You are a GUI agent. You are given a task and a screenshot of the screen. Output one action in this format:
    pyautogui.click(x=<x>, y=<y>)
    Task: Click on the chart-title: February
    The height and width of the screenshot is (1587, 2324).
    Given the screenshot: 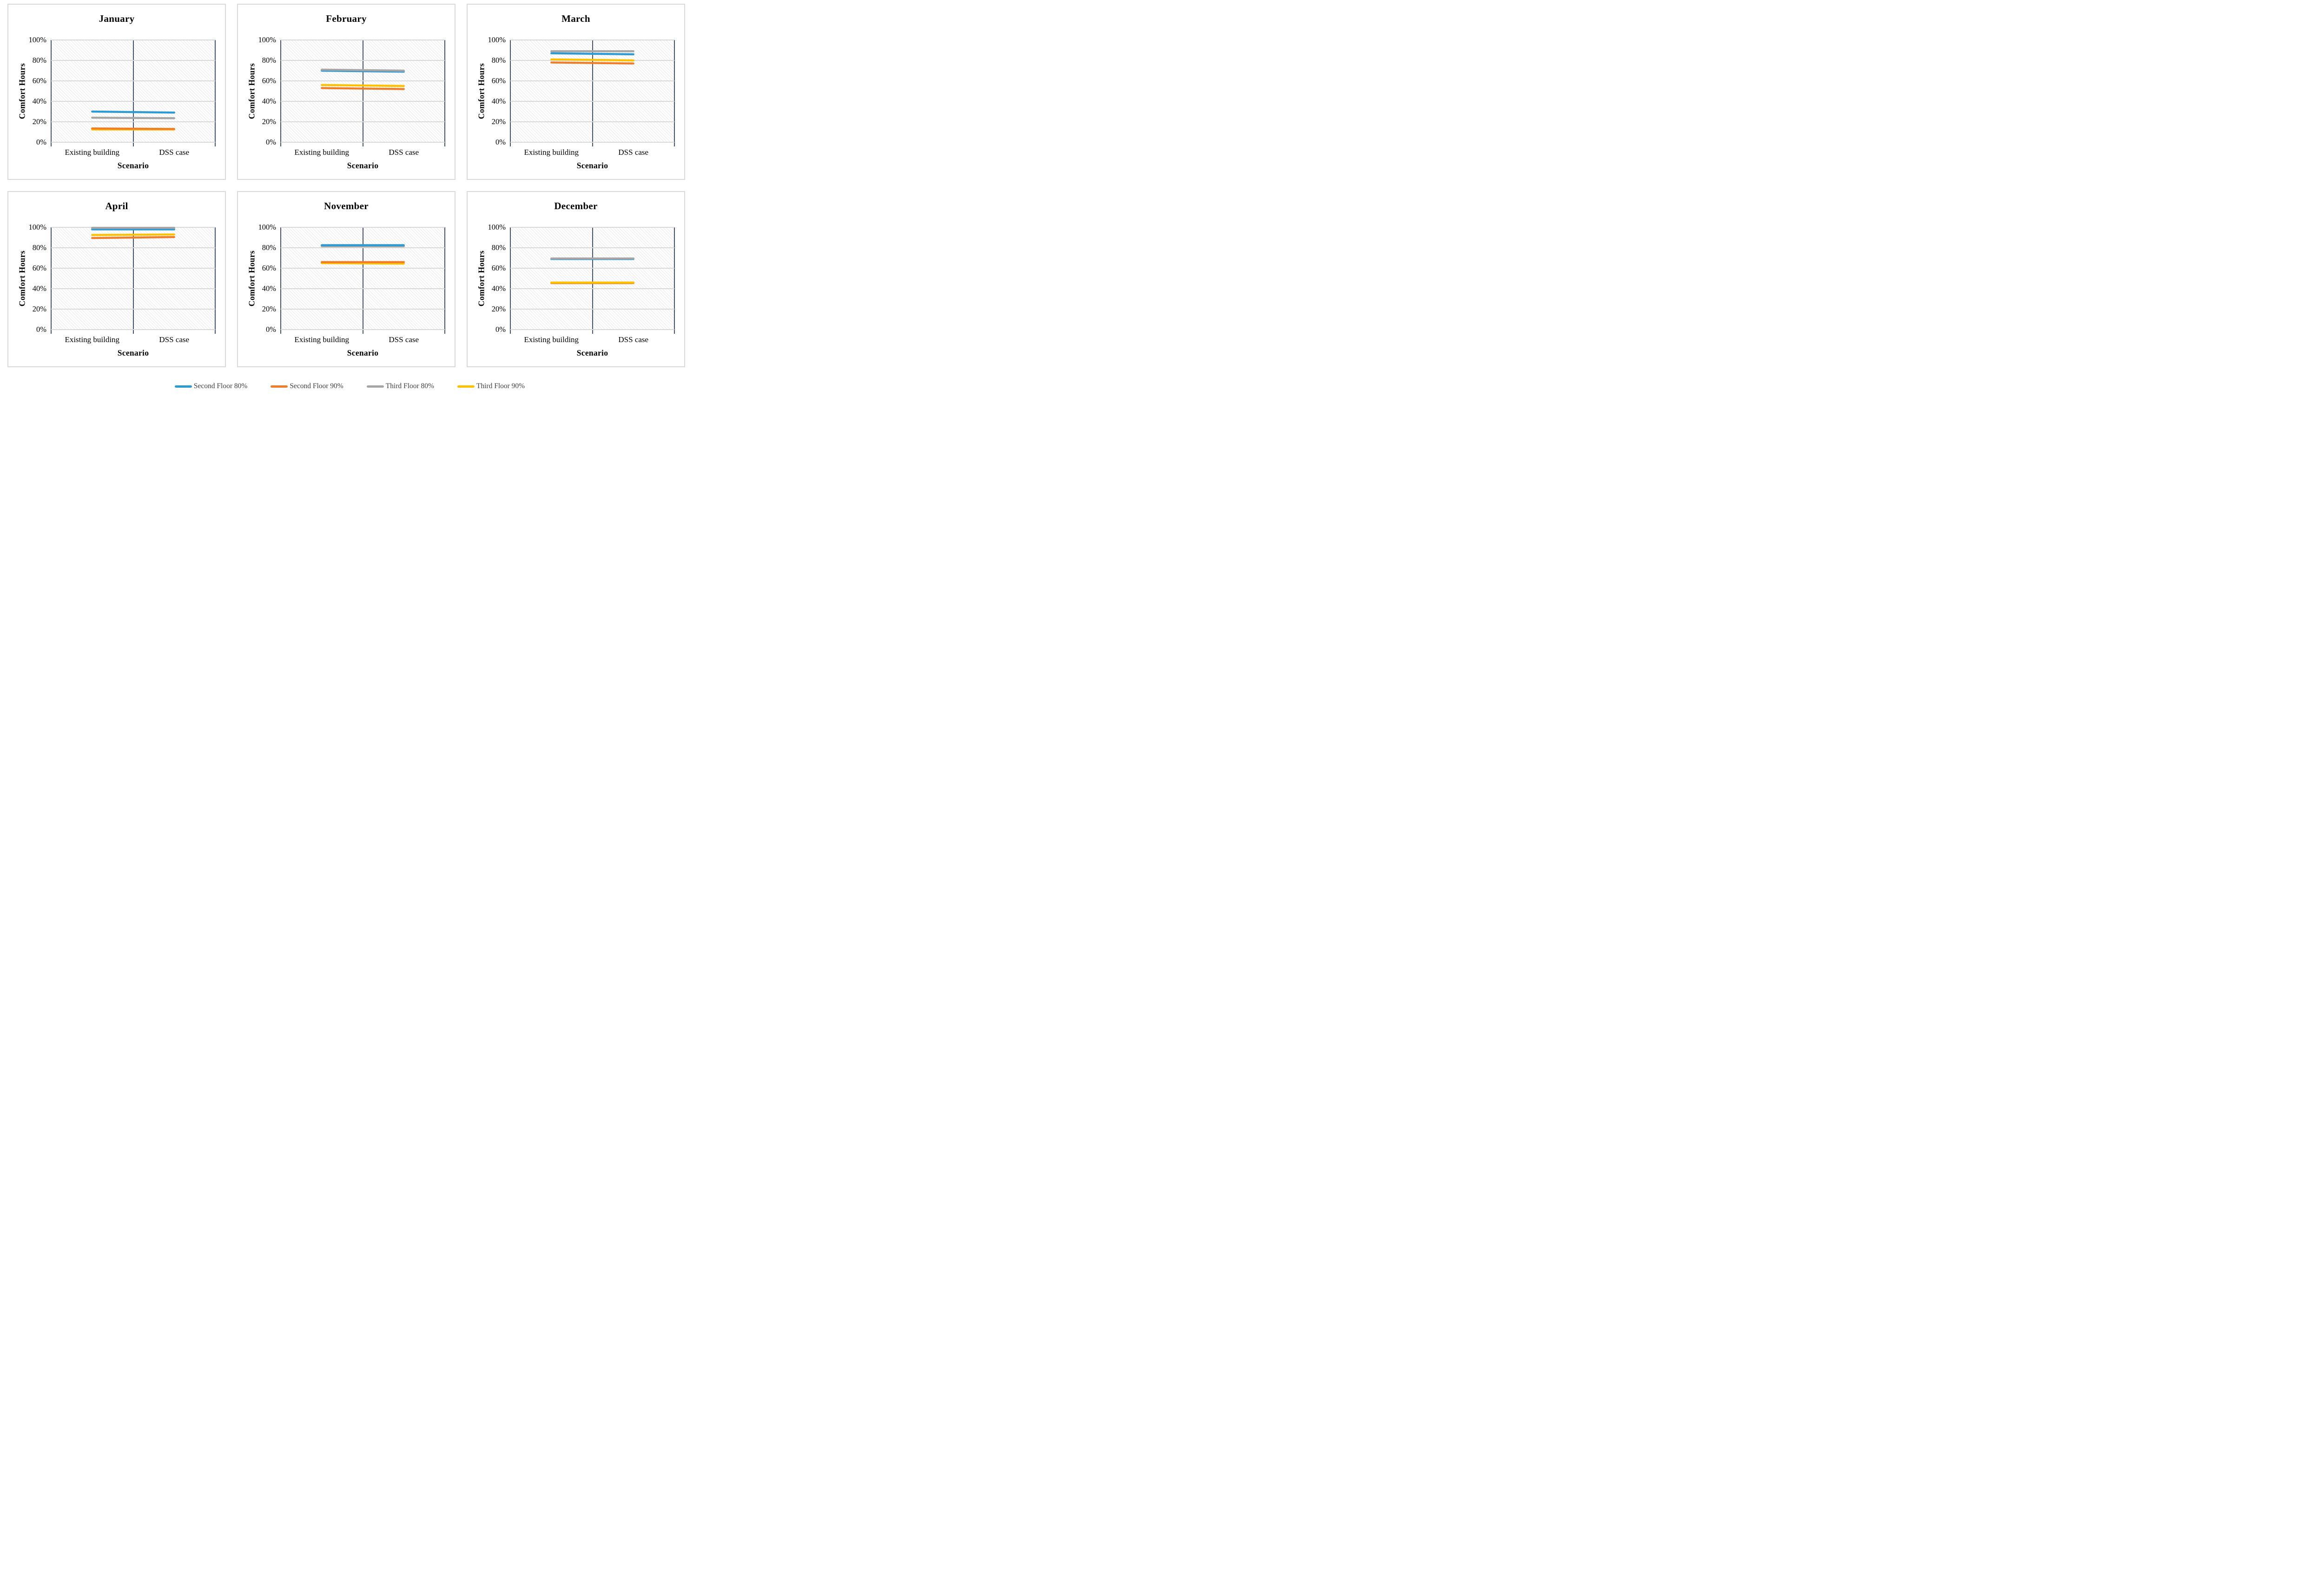 What is the action you would take?
    pyautogui.click(x=346, y=18)
    